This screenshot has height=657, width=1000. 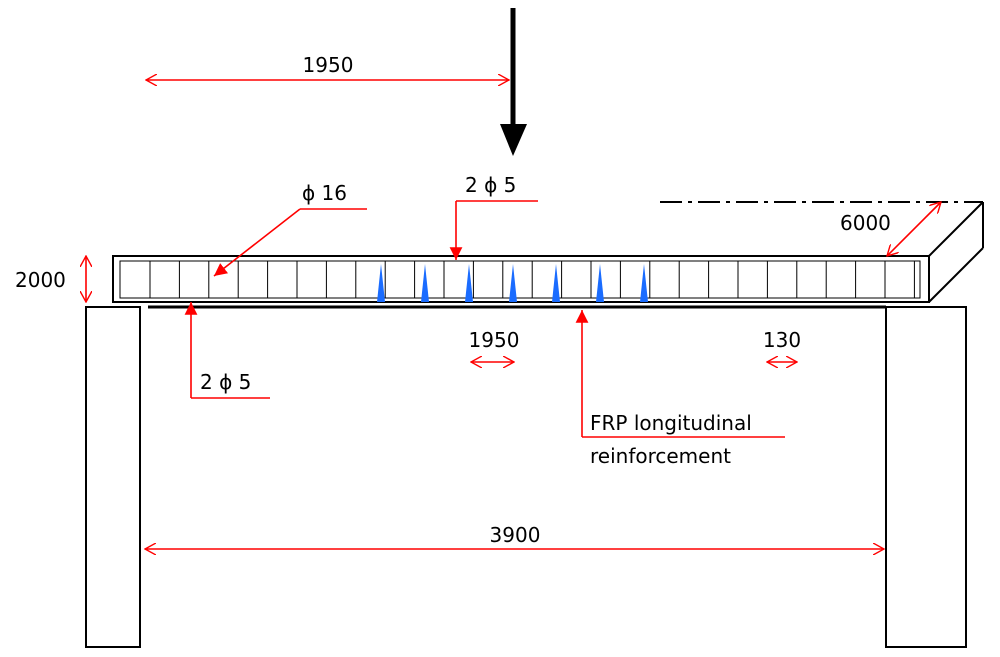 I want to click on slab-depth-edge-bottom, so click(x=956, y=275).